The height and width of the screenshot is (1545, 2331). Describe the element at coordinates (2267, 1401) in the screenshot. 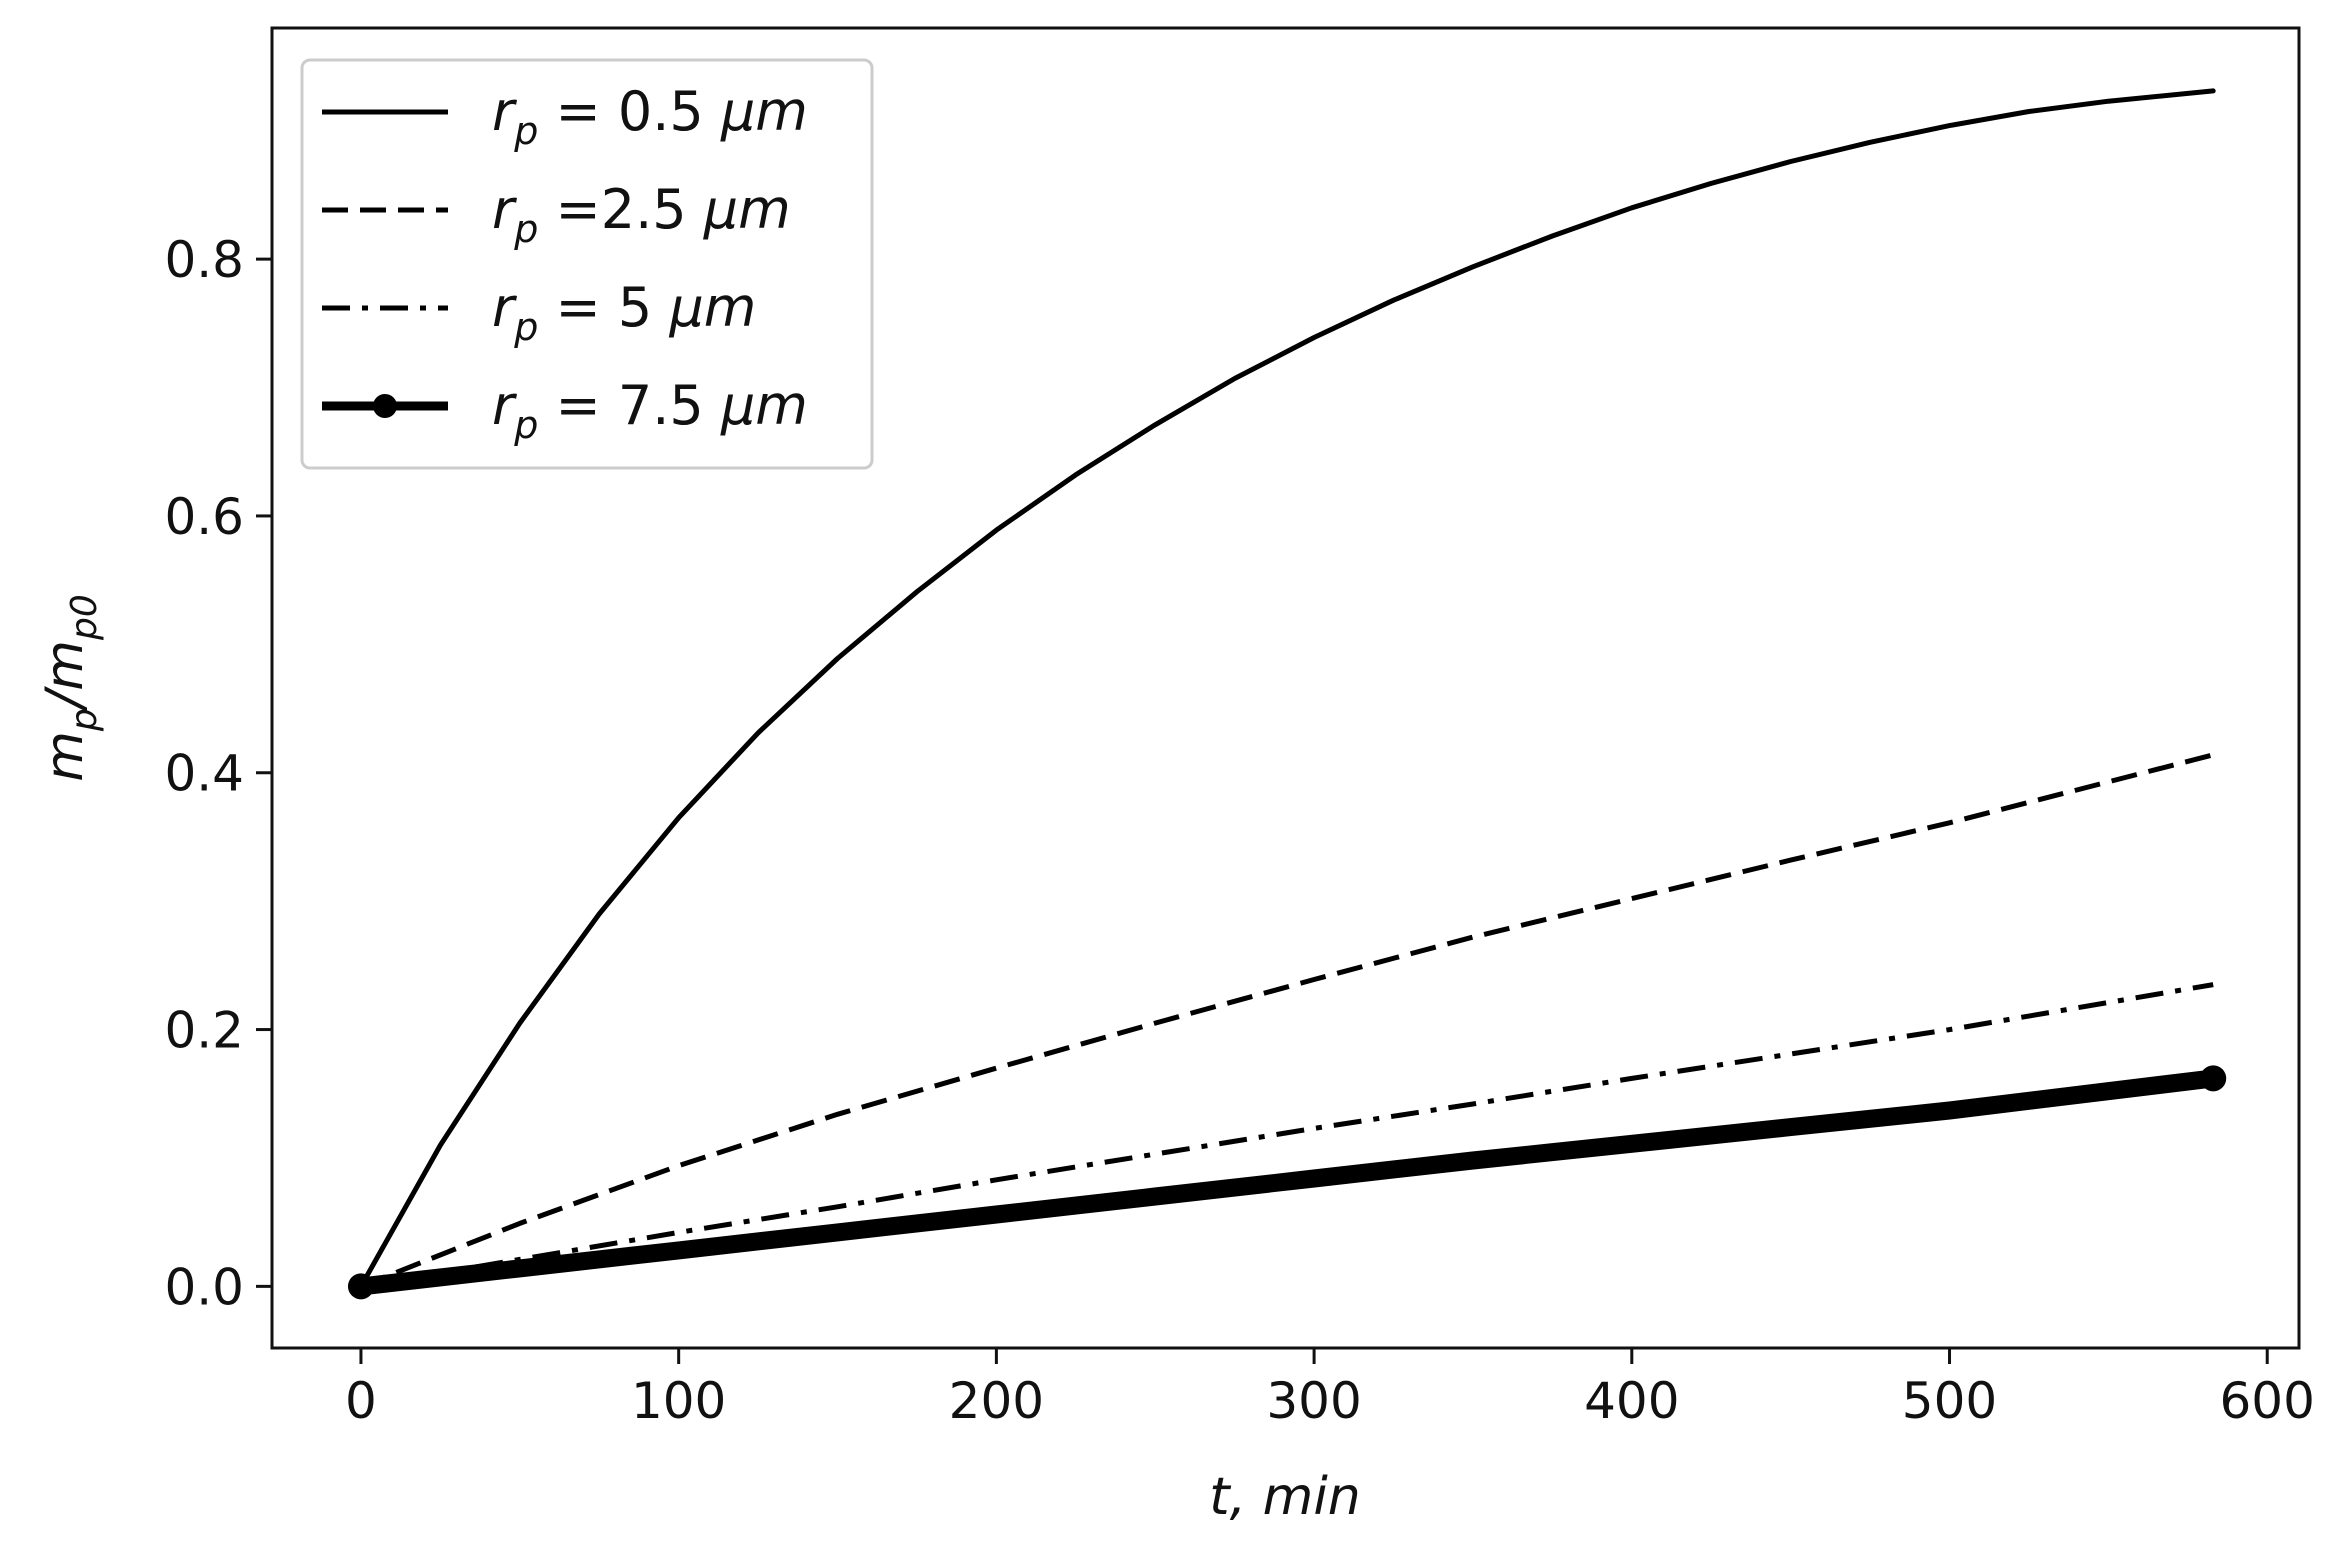

I see `x-tick-label: 600` at that location.